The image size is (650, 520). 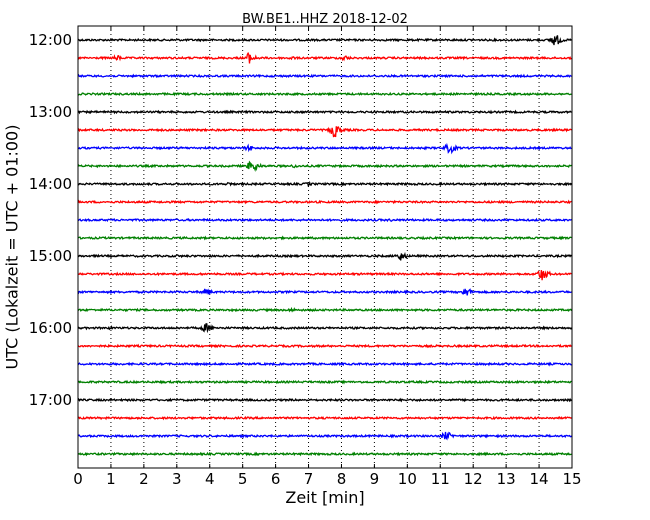 I want to click on trace-16:15, so click(x=324, y=346).